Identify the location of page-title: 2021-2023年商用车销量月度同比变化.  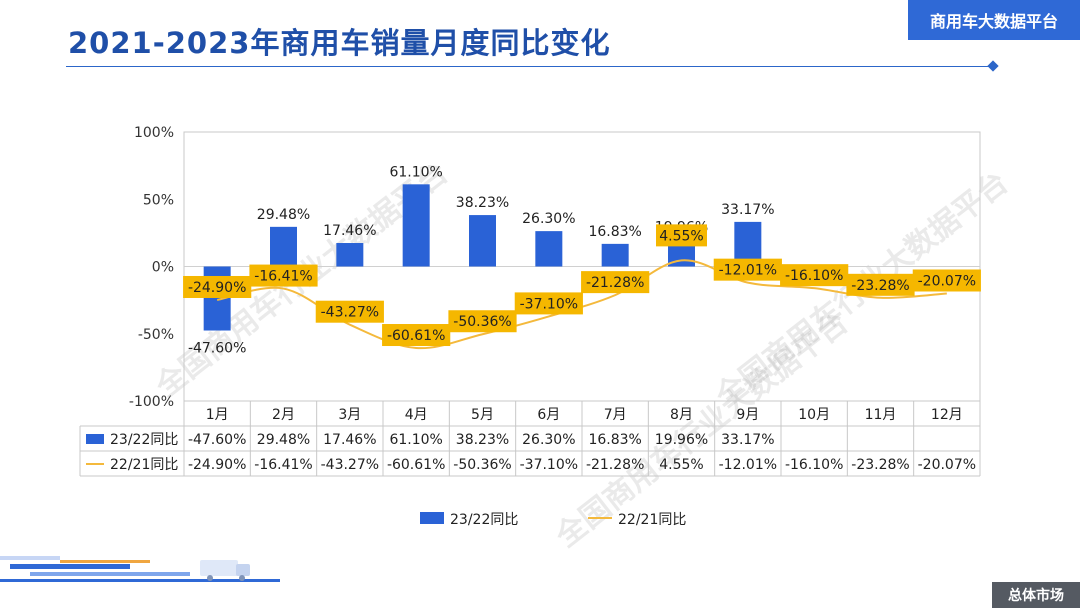
(339, 43).